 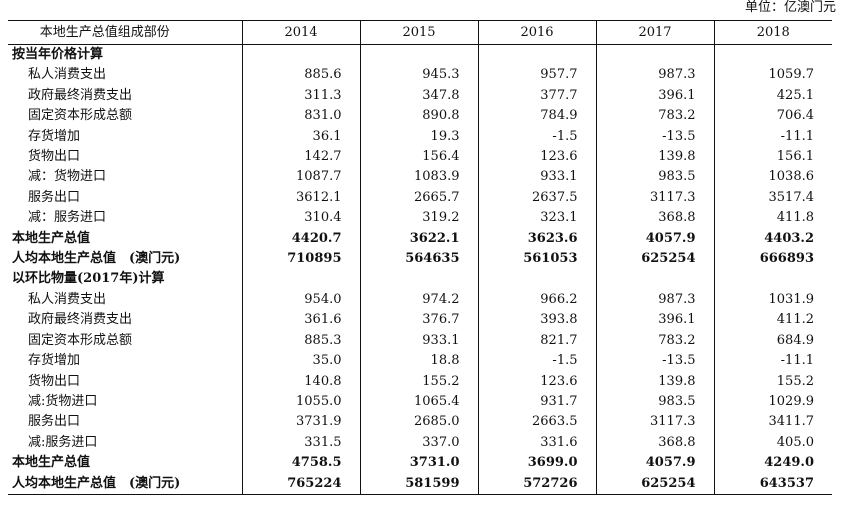 What do you see at coordinates (420, 218) in the screenshot?
I see `table-row: 减：服务进口 310.4 319.2 323.1 368.8 411.8` at bounding box center [420, 218].